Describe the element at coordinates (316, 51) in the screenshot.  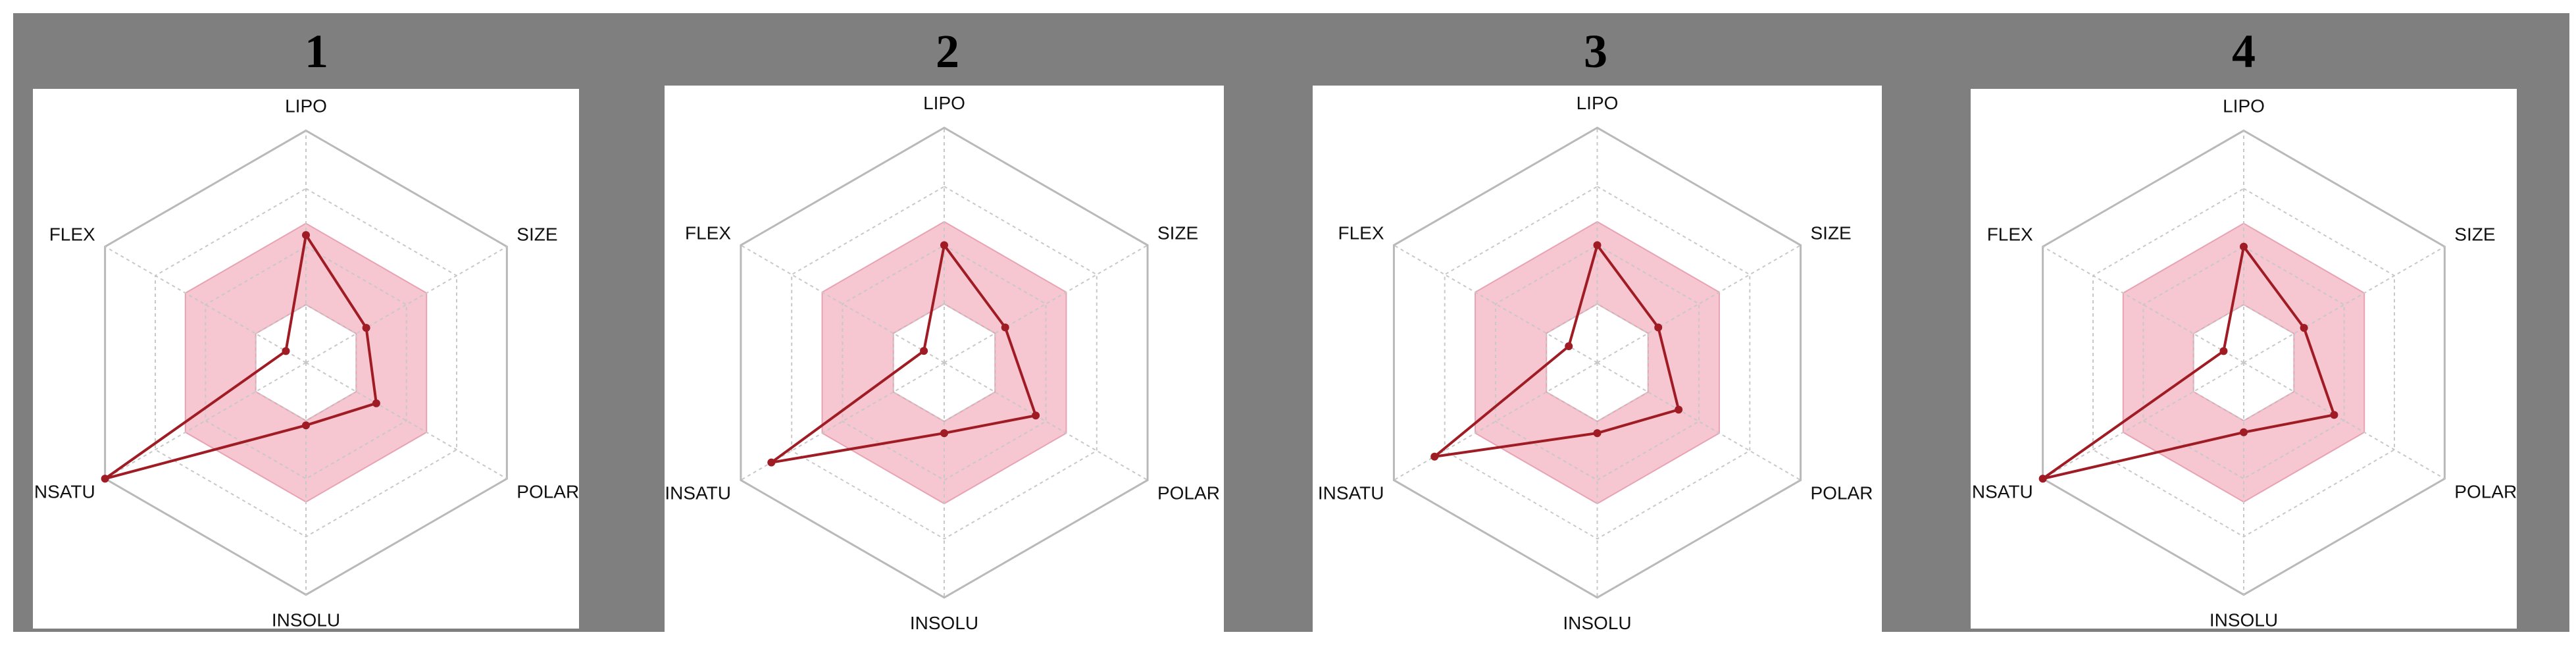
I see `panel-title-1: 1` at that location.